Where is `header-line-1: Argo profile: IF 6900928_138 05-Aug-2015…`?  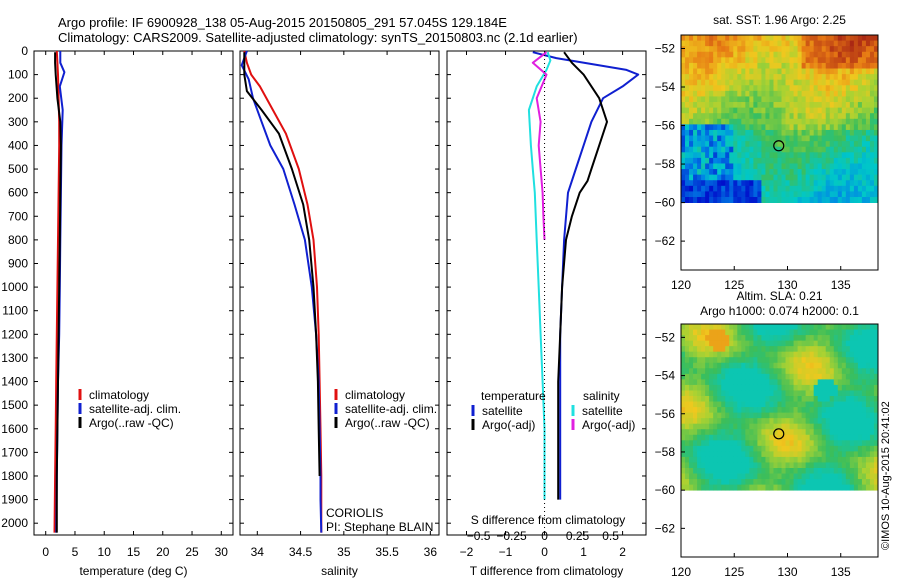
header-line-1: Argo profile: IF 6900928_138 05-Aug-2015… is located at coordinates (282, 22).